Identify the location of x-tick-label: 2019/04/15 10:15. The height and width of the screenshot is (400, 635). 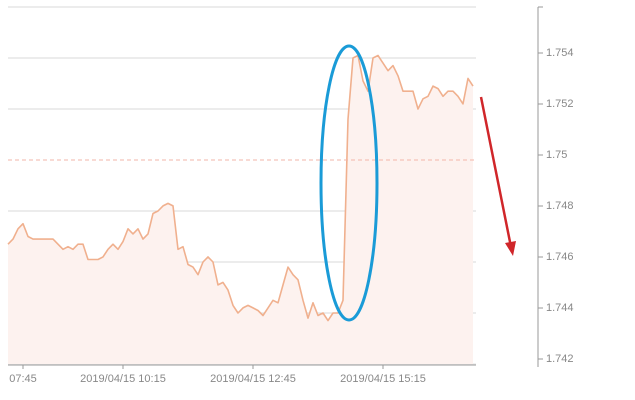
(123, 379).